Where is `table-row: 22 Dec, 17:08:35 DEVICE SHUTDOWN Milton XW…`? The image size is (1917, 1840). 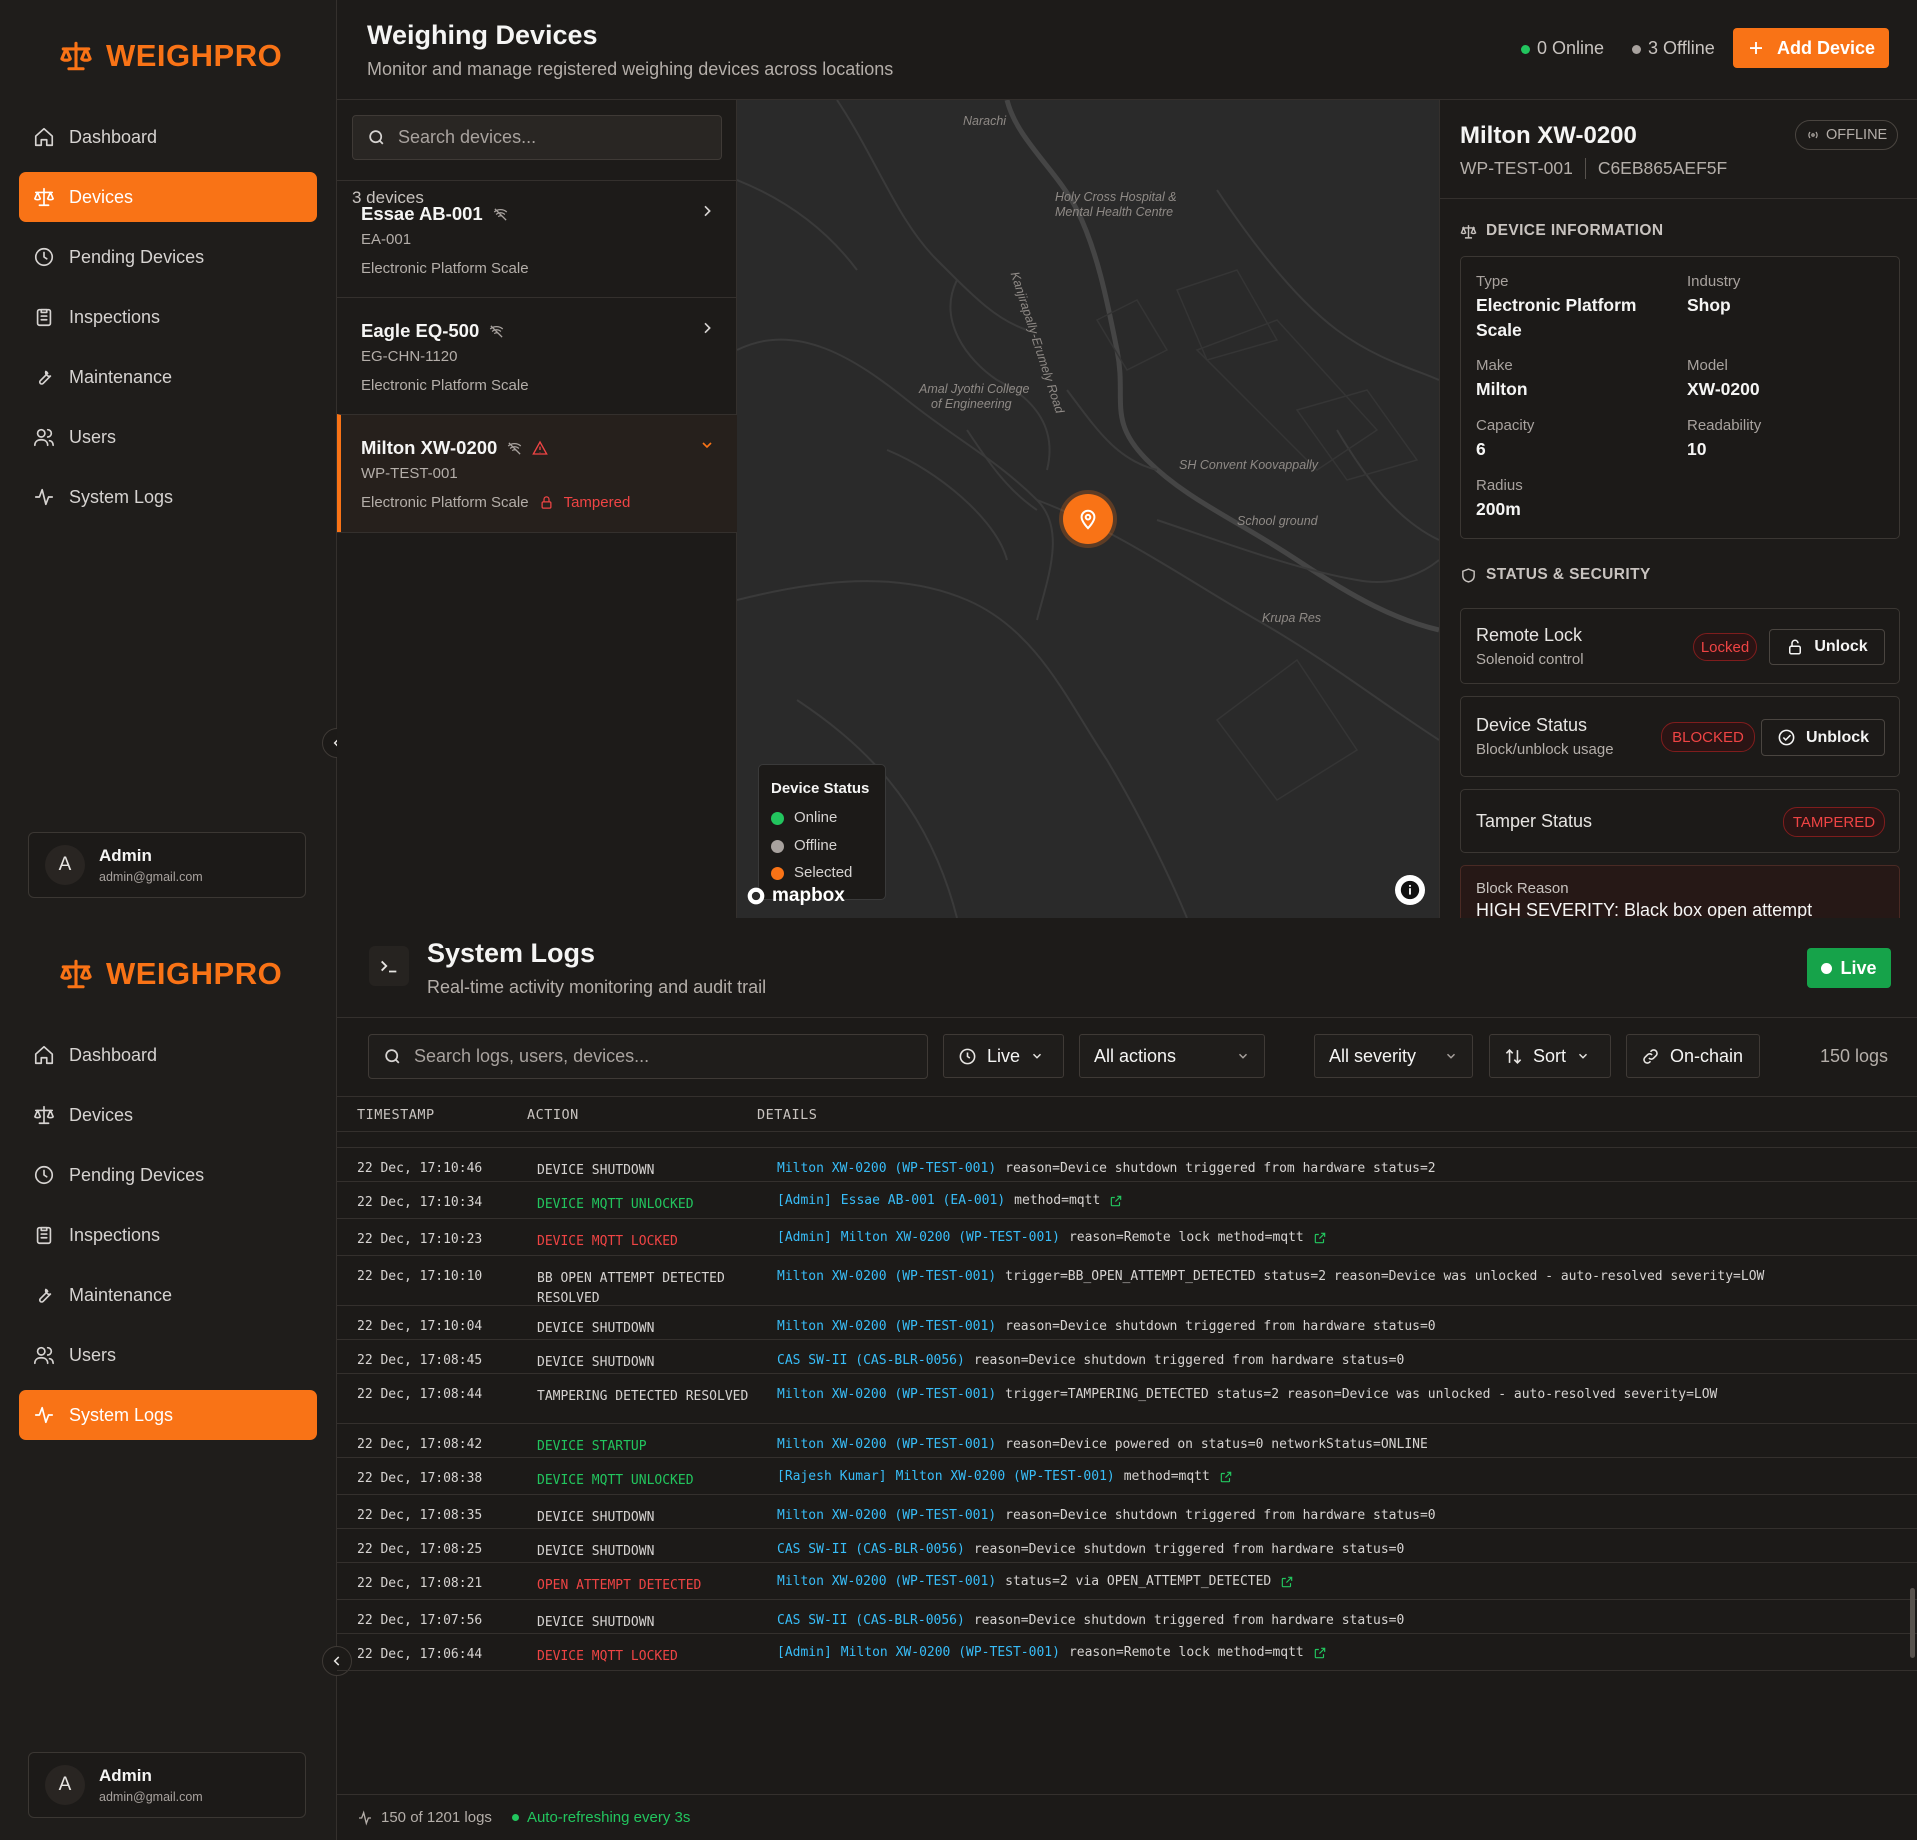 table-row: 22 Dec, 17:08:35 DEVICE SHUTDOWN Milton XW… is located at coordinates (1127, 1512).